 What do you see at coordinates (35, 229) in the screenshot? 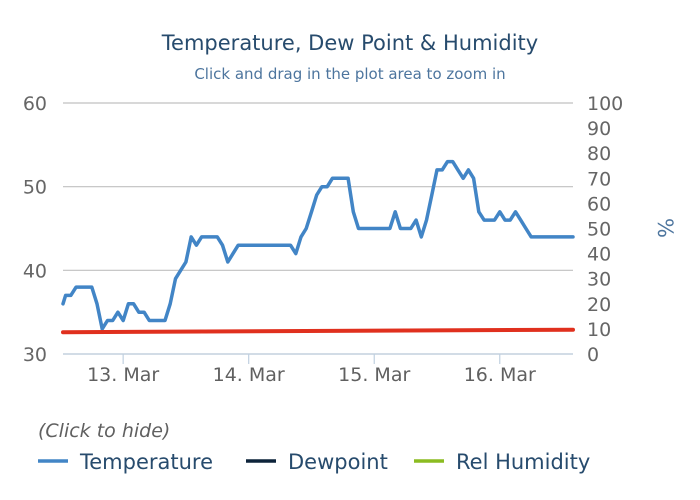
I see `left-y-axis: 30 40 50 60` at bounding box center [35, 229].